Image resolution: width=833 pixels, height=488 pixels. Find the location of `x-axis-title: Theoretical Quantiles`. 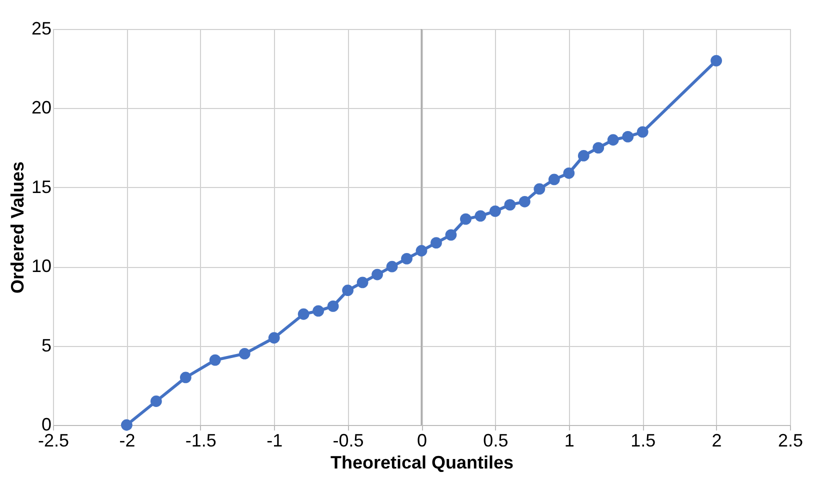

x-axis-title: Theoretical Quantiles is located at coordinates (422, 462).